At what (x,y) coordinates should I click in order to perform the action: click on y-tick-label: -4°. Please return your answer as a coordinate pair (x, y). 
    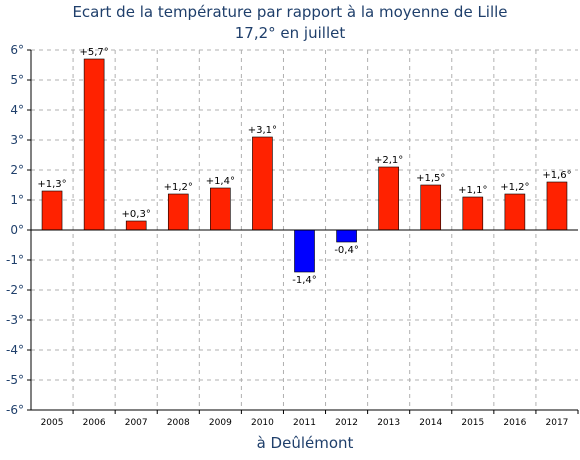
    Looking at the image, I should click on (15, 350).